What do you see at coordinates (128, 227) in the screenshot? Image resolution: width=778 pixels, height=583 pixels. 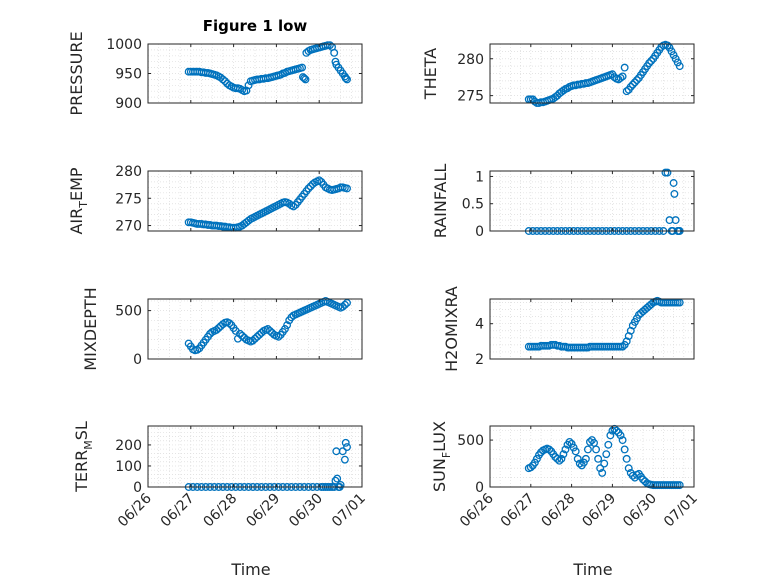 I see `y-tick-label: 270` at bounding box center [128, 227].